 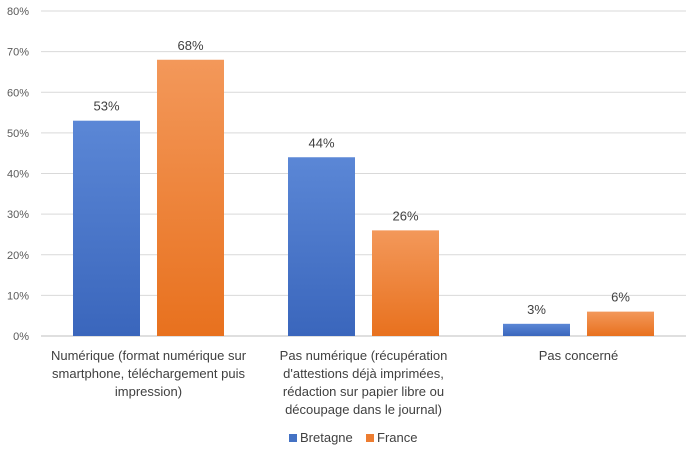 What do you see at coordinates (18, 134) in the screenshot?
I see `y-tick-label: 50%` at bounding box center [18, 134].